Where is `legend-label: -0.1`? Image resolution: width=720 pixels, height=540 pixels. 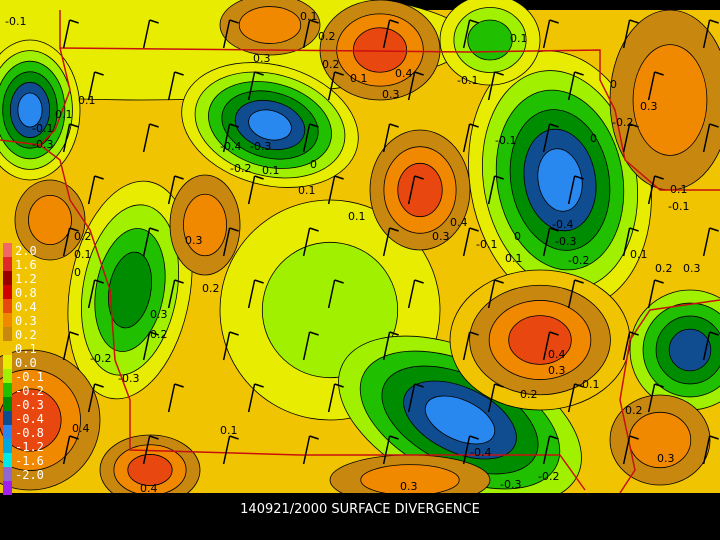
legend-label: -0.1 is located at coordinates (29, 377).